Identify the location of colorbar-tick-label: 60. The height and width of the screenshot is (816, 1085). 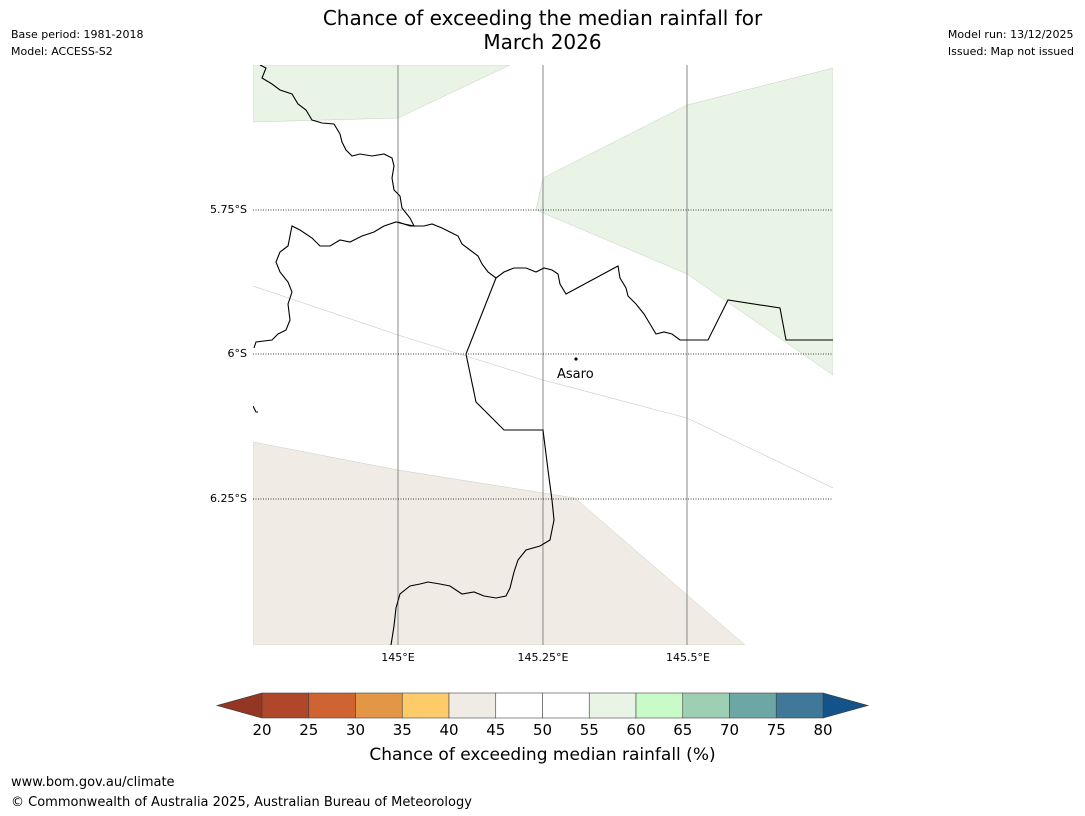
(635, 730).